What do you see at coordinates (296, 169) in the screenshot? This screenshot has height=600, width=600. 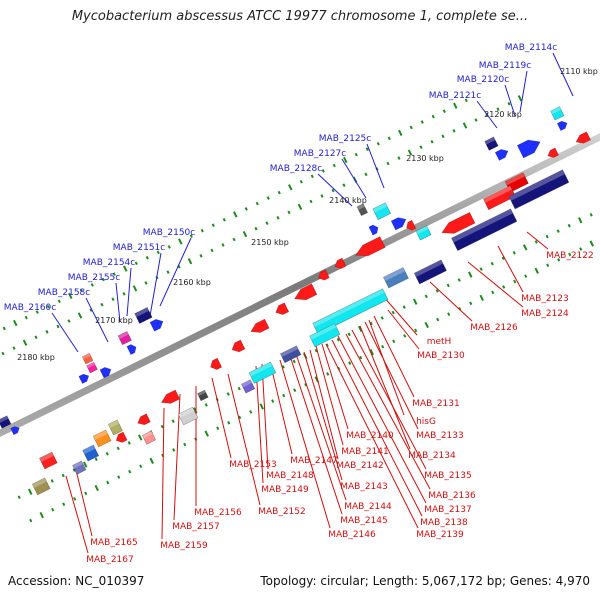 I see `gene-label-mab-2128c: MAB_2128c` at bounding box center [296, 169].